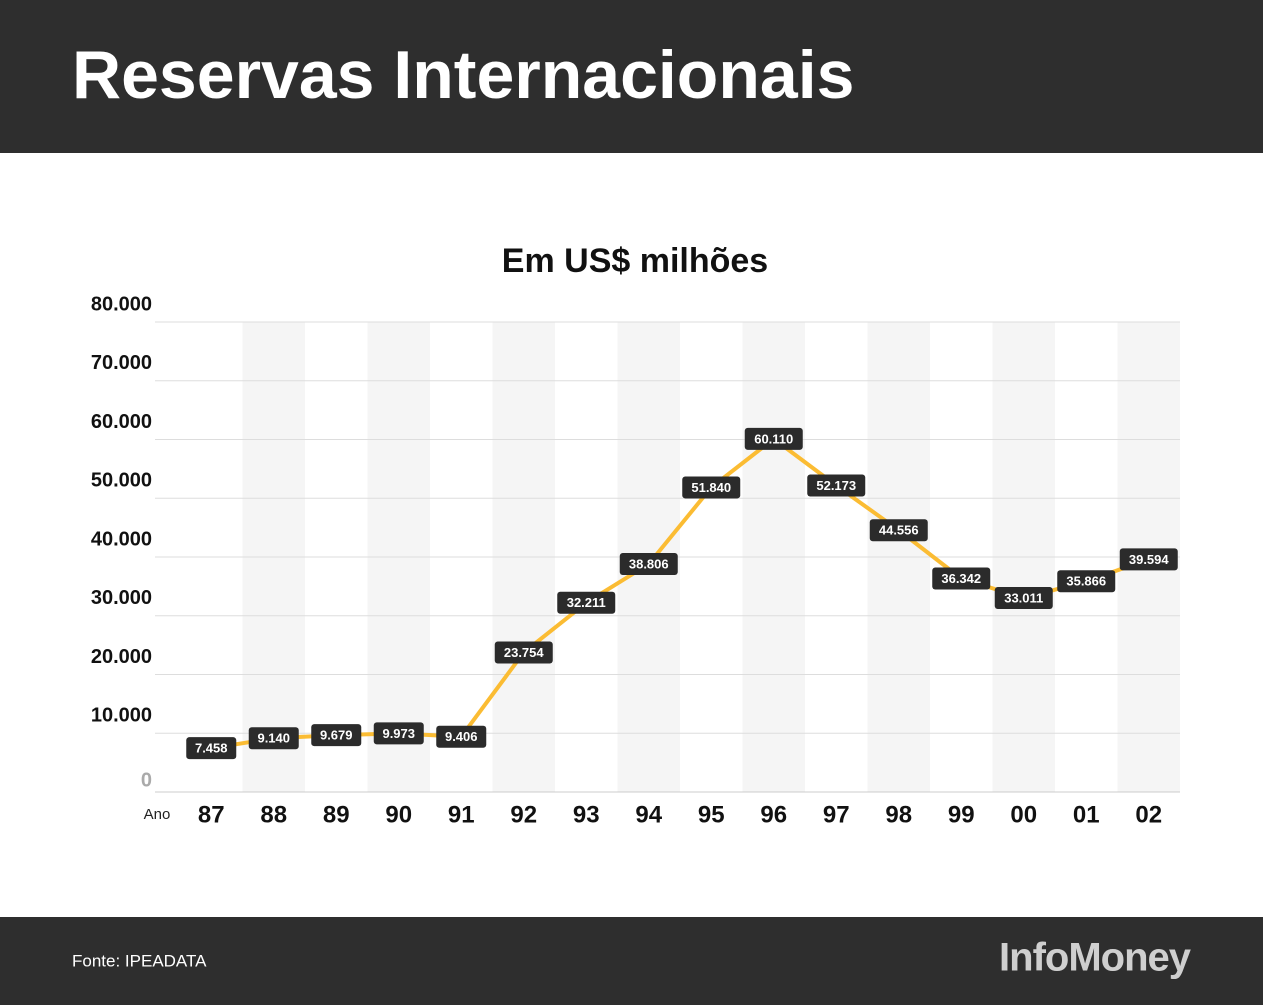 This screenshot has width=1263, height=1005. I want to click on y-tick-label: 60.000, so click(121, 422).